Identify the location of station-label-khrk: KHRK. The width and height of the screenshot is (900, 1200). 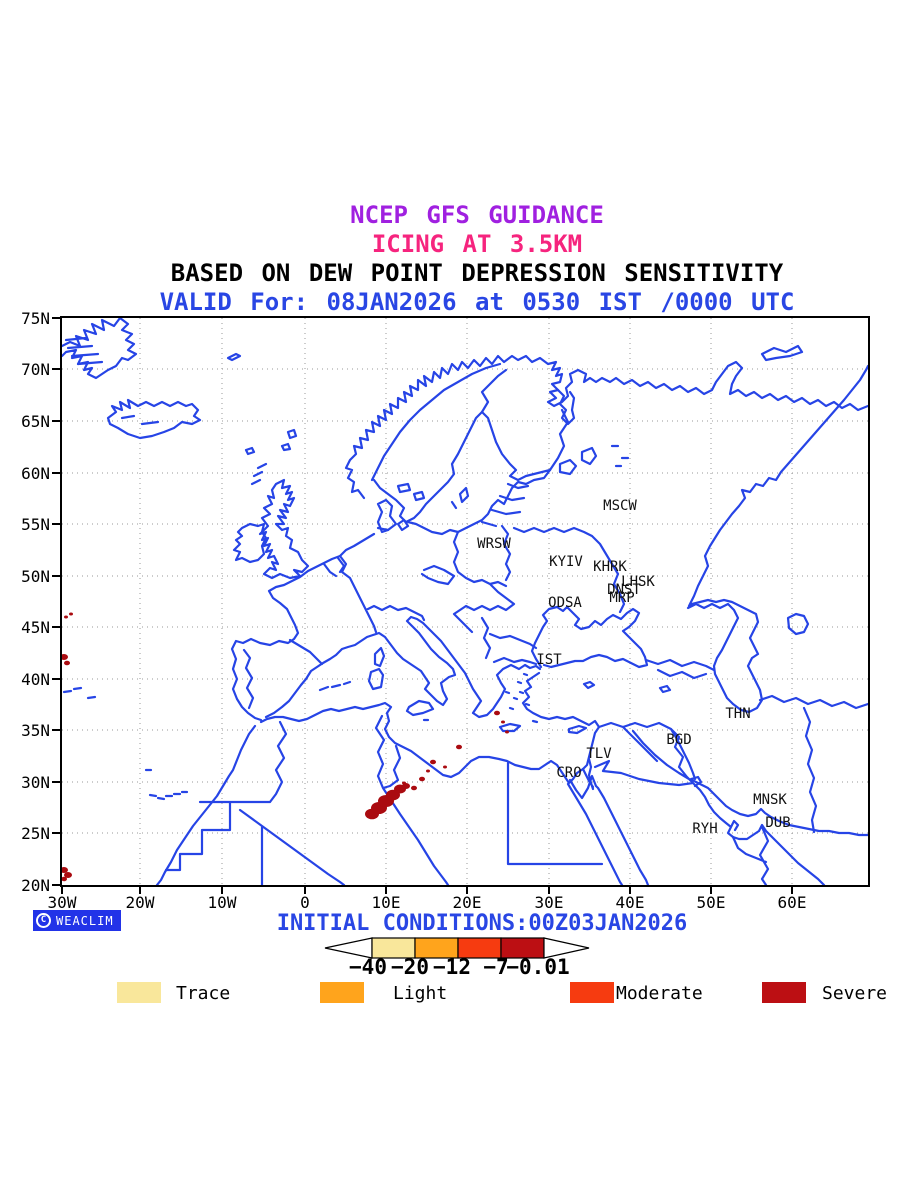
(610, 567).